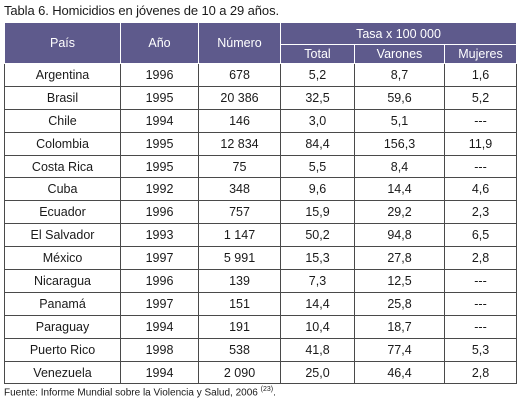  What do you see at coordinates (239, 372) in the screenshot?
I see `cell-numero: 2 090` at bounding box center [239, 372].